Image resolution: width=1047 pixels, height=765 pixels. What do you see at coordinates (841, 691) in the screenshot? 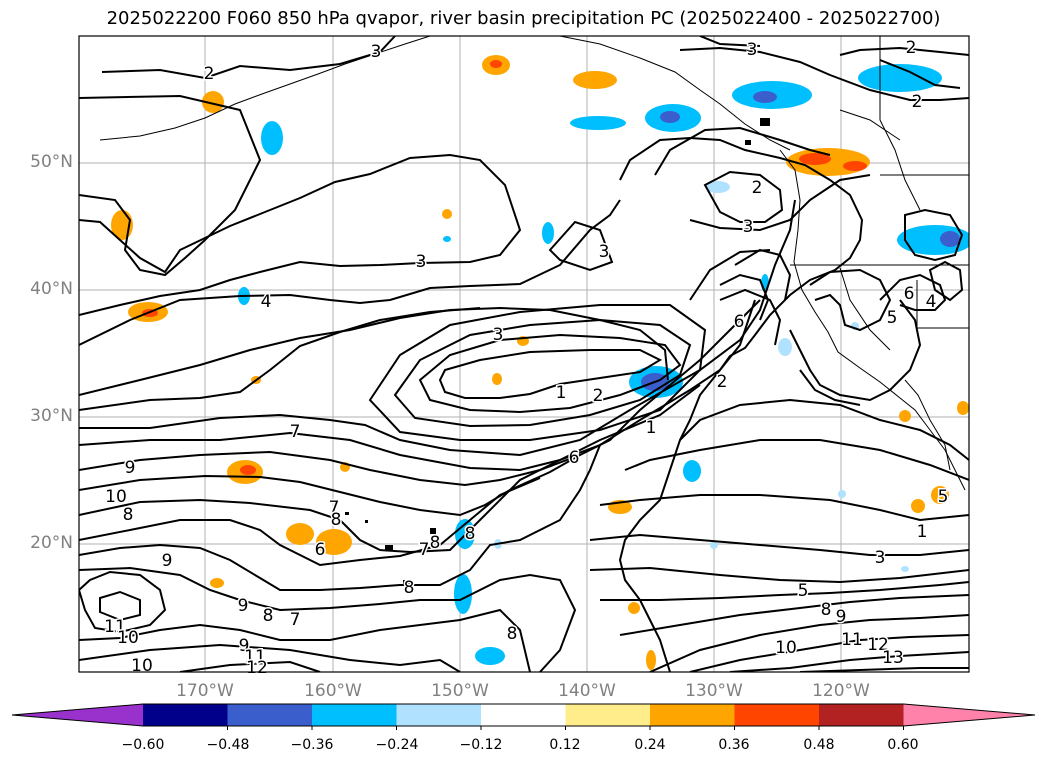
I see `lon-label-120w: 120°W` at bounding box center [841, 691].